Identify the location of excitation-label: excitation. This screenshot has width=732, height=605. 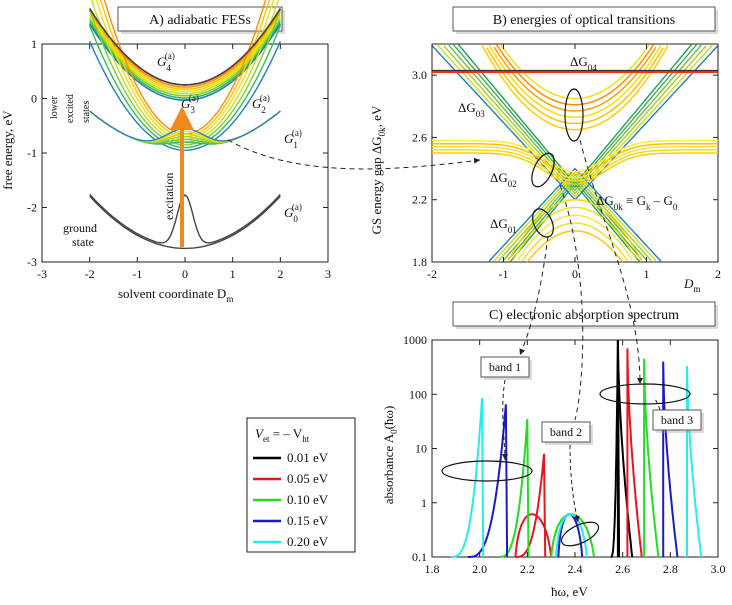
(169, 196).